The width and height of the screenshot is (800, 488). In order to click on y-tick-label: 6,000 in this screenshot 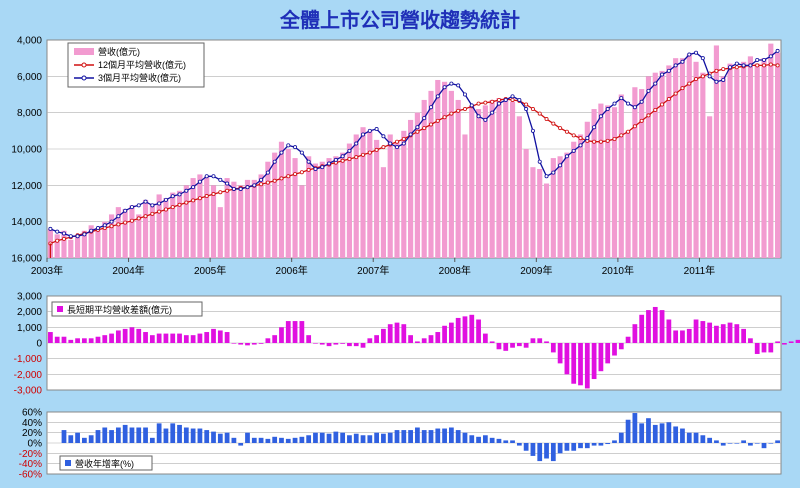, I will do `click(29, 77)`.